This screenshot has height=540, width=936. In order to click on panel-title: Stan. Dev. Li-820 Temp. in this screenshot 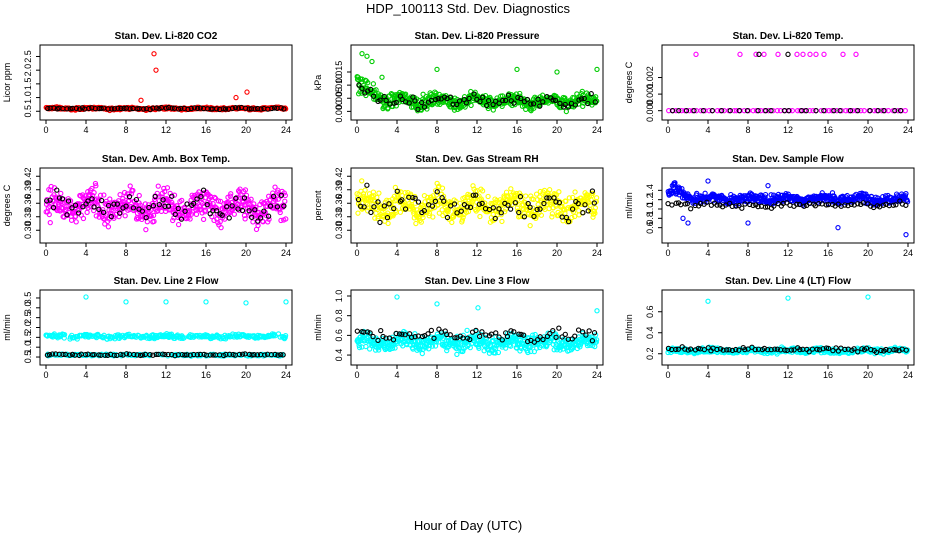, I will do `click(788, 36)`.